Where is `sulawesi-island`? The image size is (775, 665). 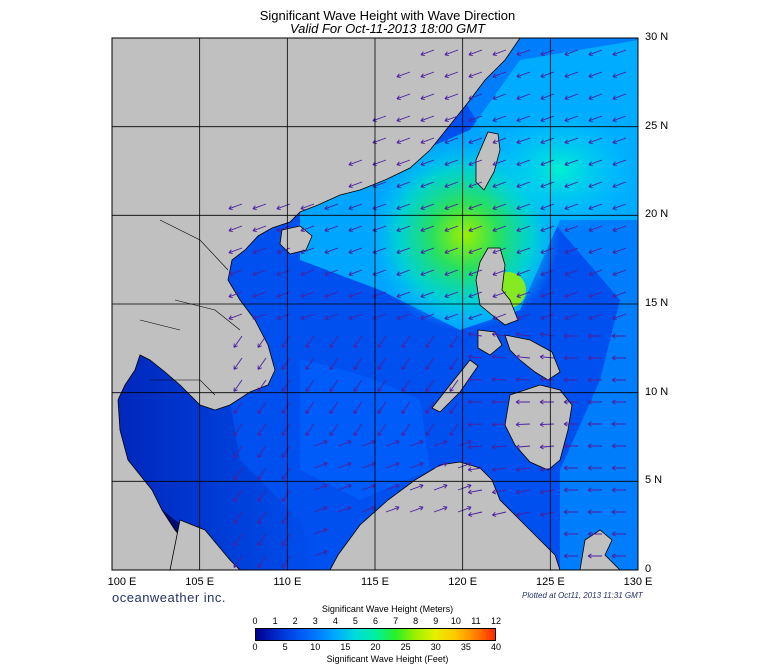 sulawesi-island is located at coordinates (600, 549).